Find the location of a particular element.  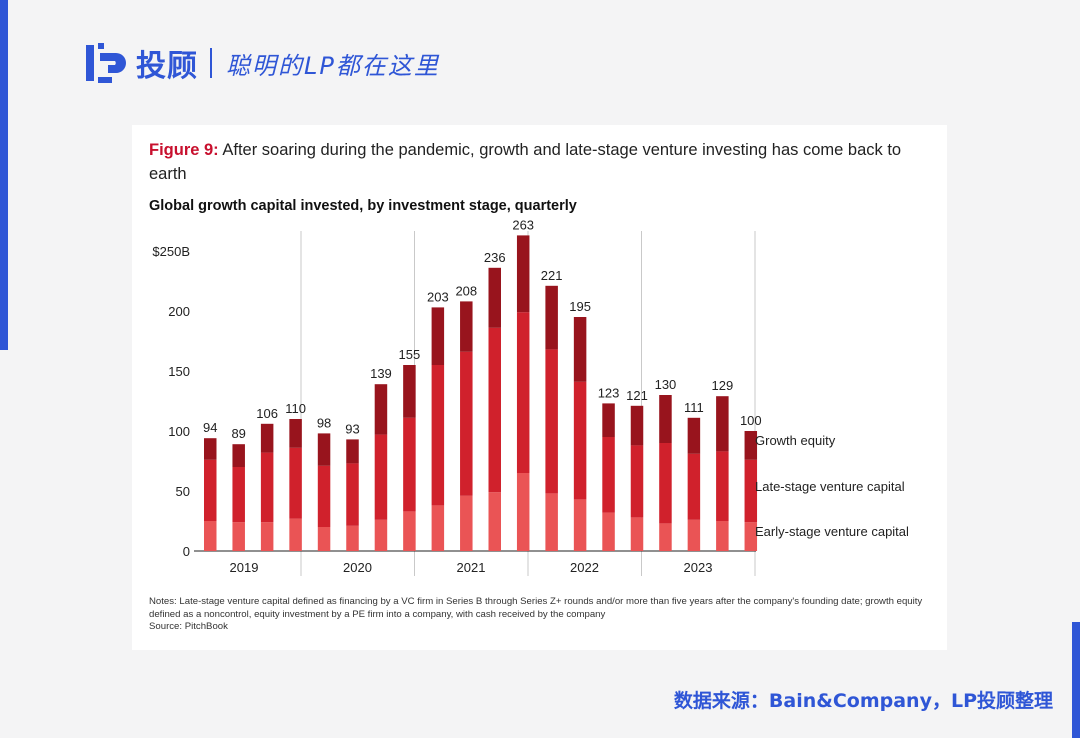

left-accent-bar is located at coordinates (4, 175).